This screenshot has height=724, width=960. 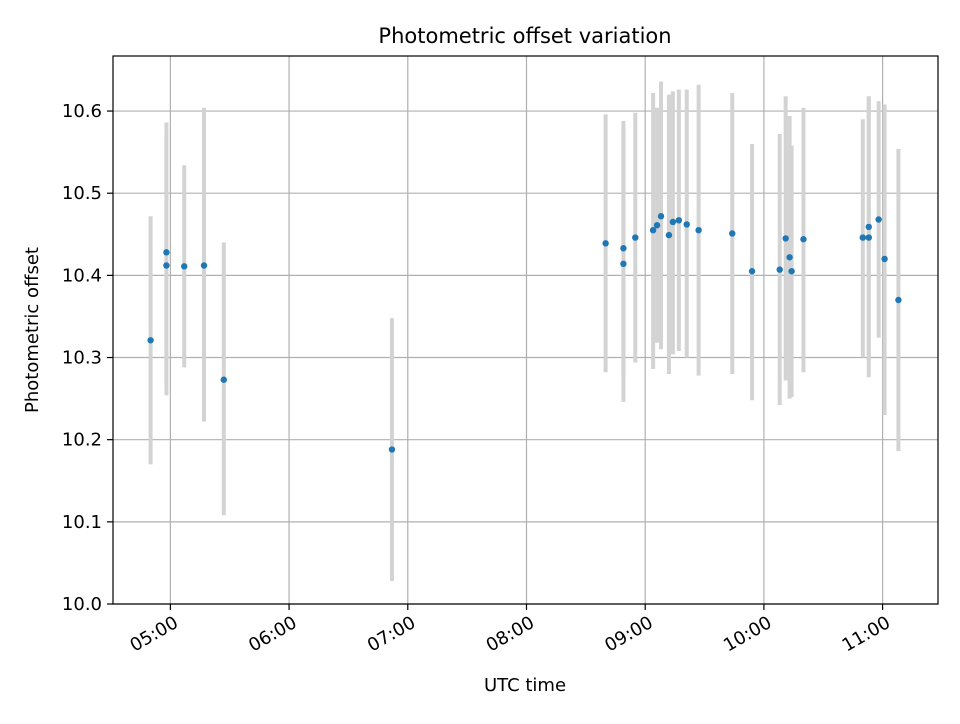 What do you see at coordinates (524, 36) in the screenshot?
I see `chart-title: Photometric offset variation` at bounding box center [524, 36].